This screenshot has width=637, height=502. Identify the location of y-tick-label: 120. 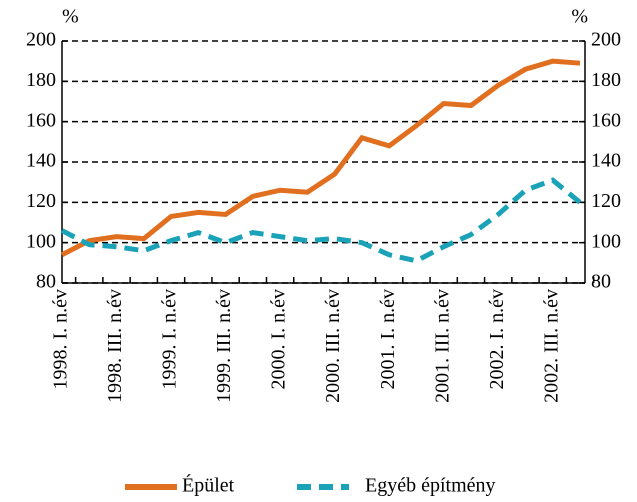
(41, 201).